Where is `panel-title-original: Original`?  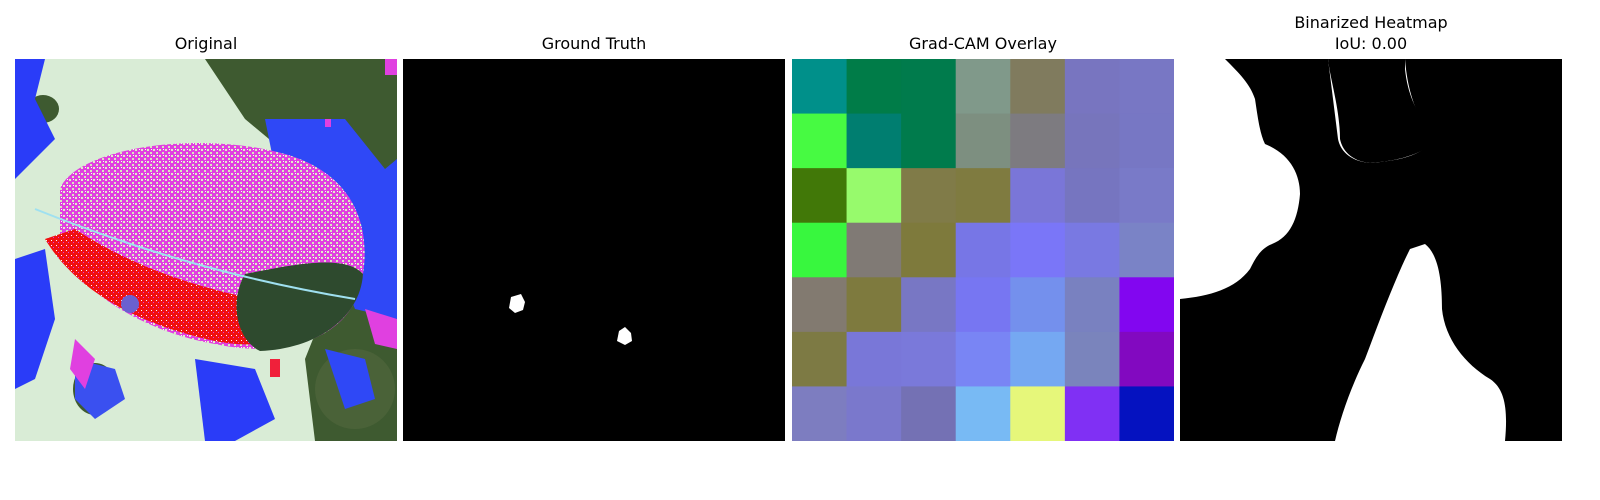 panel-title-original: Original is located at coordinates (206, 43).